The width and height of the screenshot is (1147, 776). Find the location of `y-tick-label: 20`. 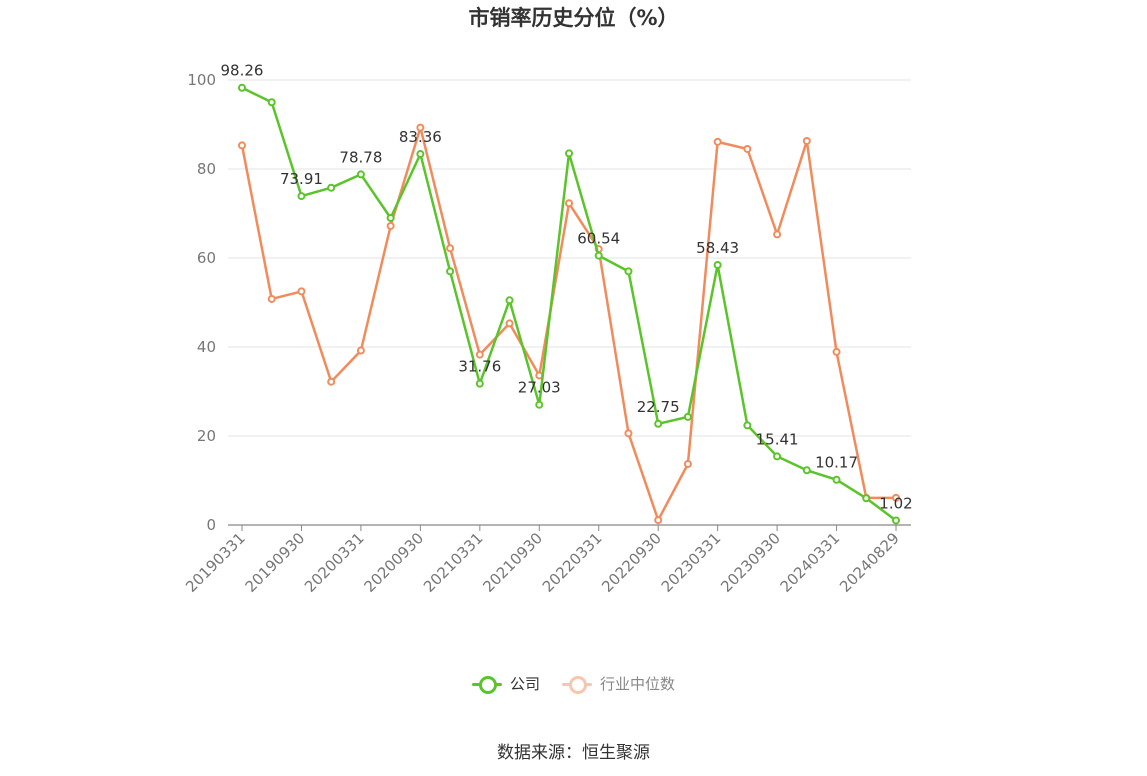

y-tick-label: 20 is located at coordinates (206, 436).